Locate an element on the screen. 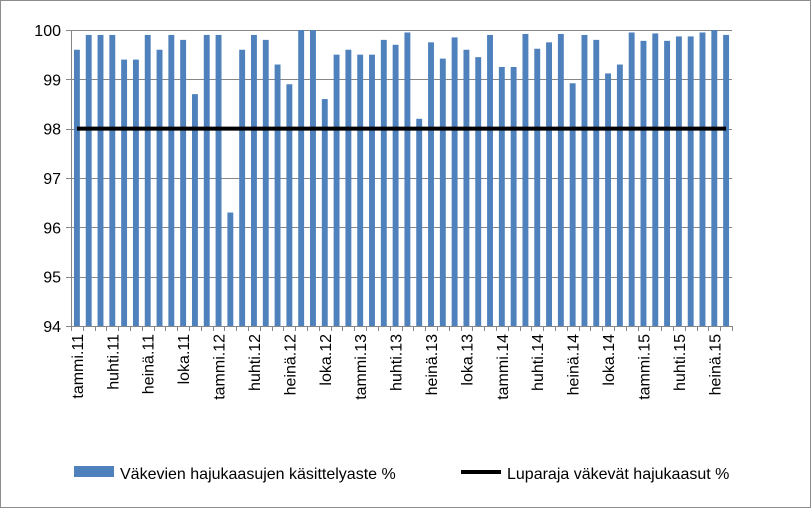 The width and height of the screenshot is (811, 509). x-tick-label: tammi.13 is located at coordinates (361, 367).